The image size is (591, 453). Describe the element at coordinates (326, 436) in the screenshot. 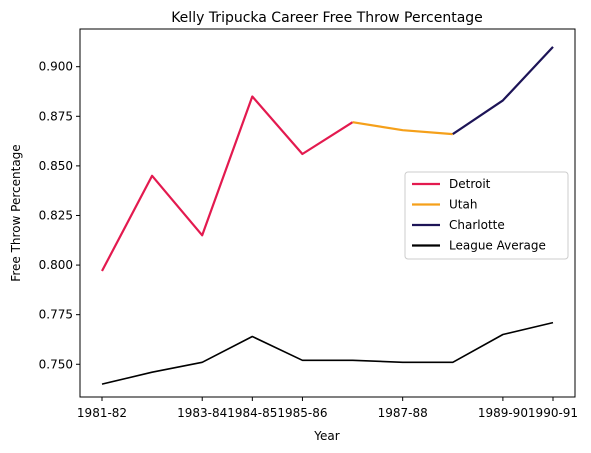

I see `x-axis-label: Year` at that location.